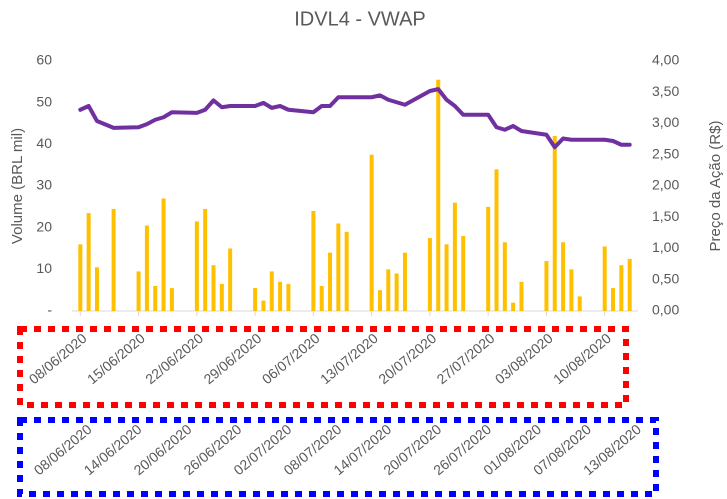  Describe the element at coordinates (44, 143) in the screenshot. I see `y-tick-label: 40` at that location.